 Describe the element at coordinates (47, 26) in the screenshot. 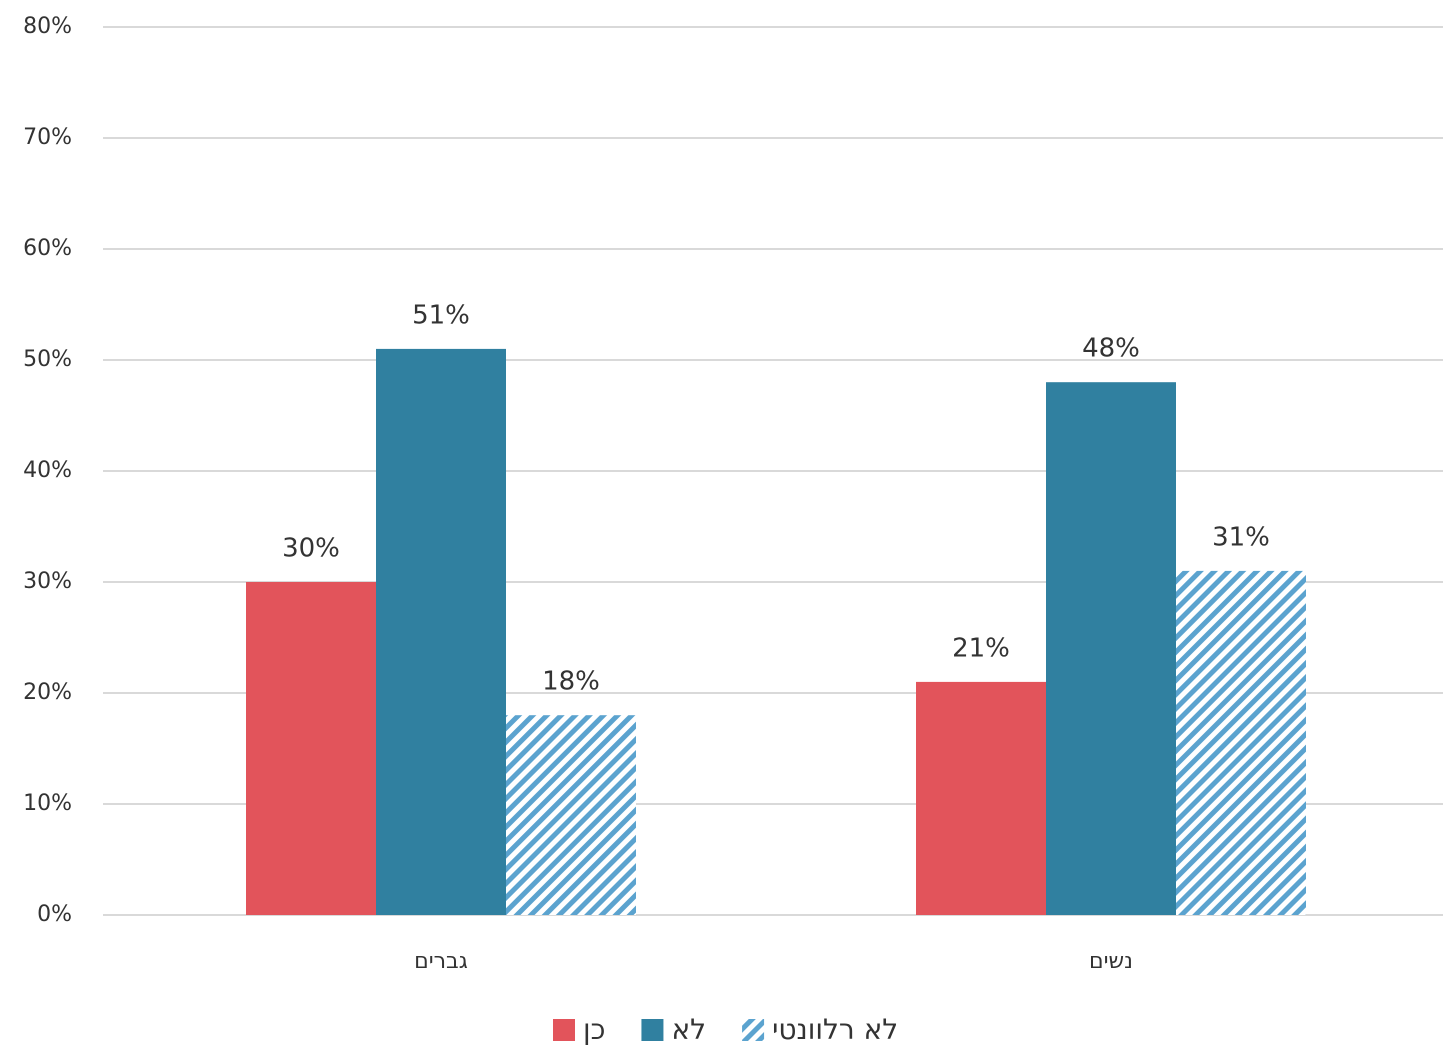

I see `y-tick-label: 80%` at that location.